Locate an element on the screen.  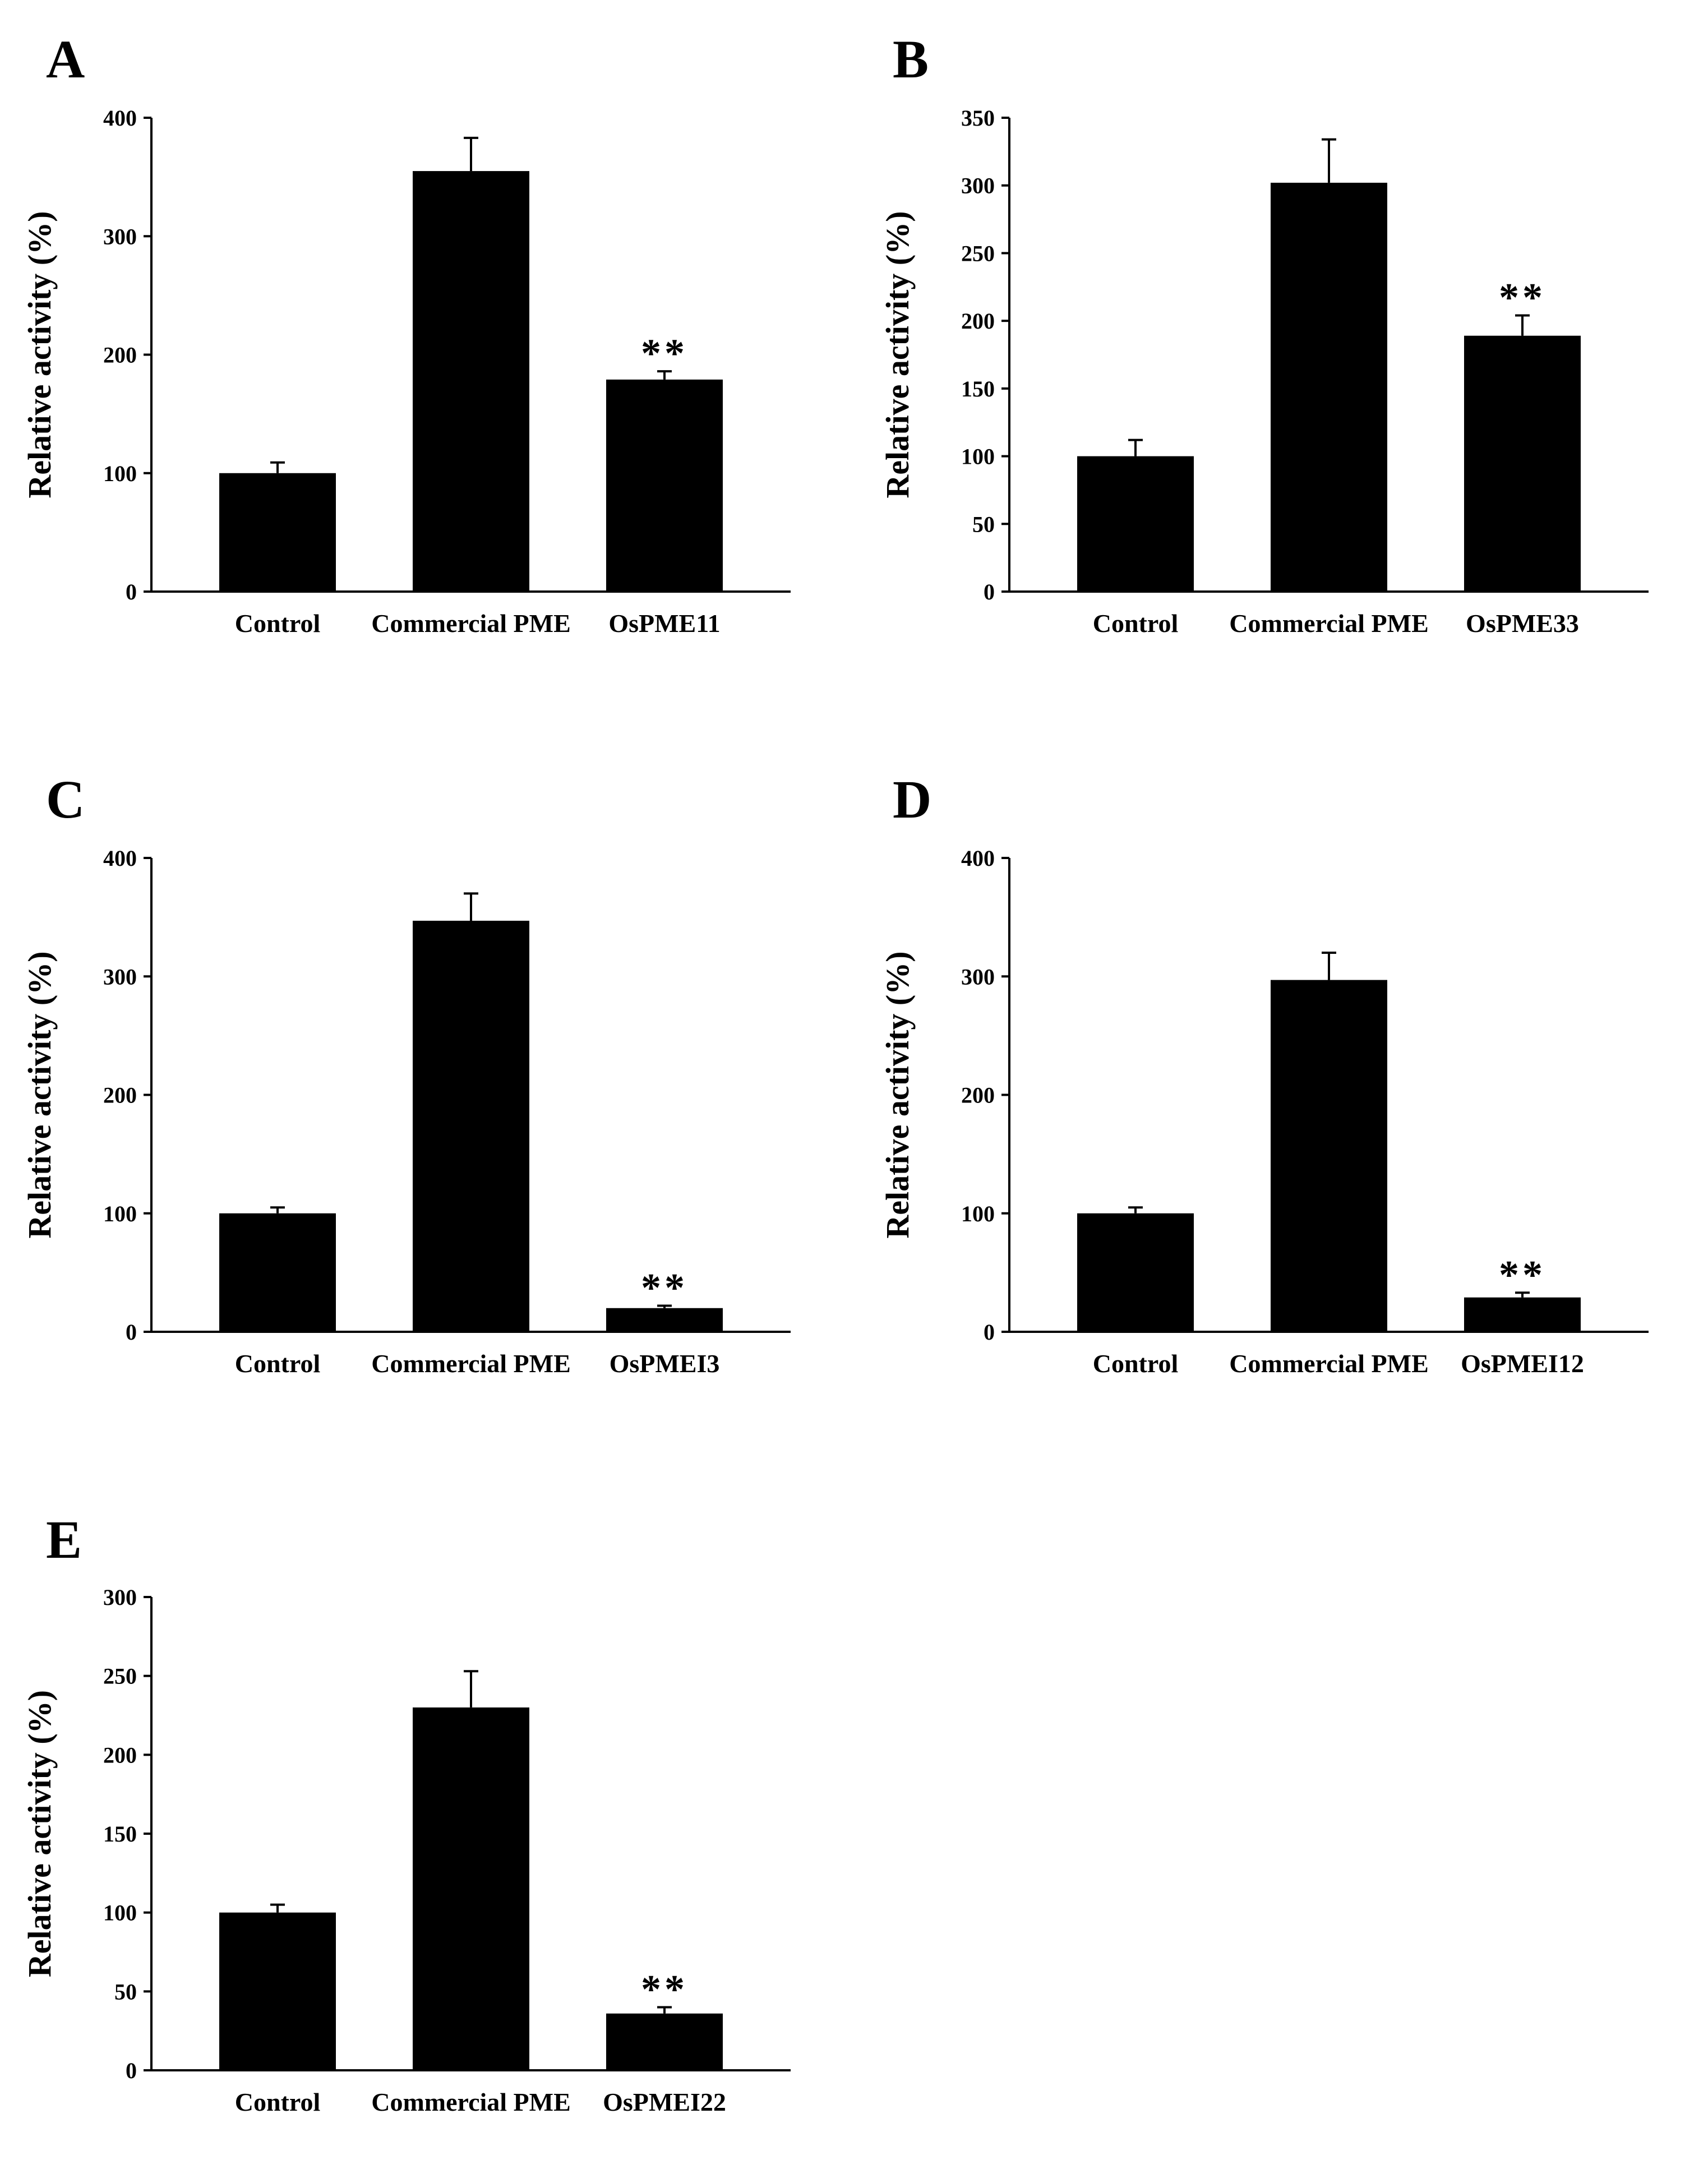
bar-ospme33 is located at coordinates (1522, 463).